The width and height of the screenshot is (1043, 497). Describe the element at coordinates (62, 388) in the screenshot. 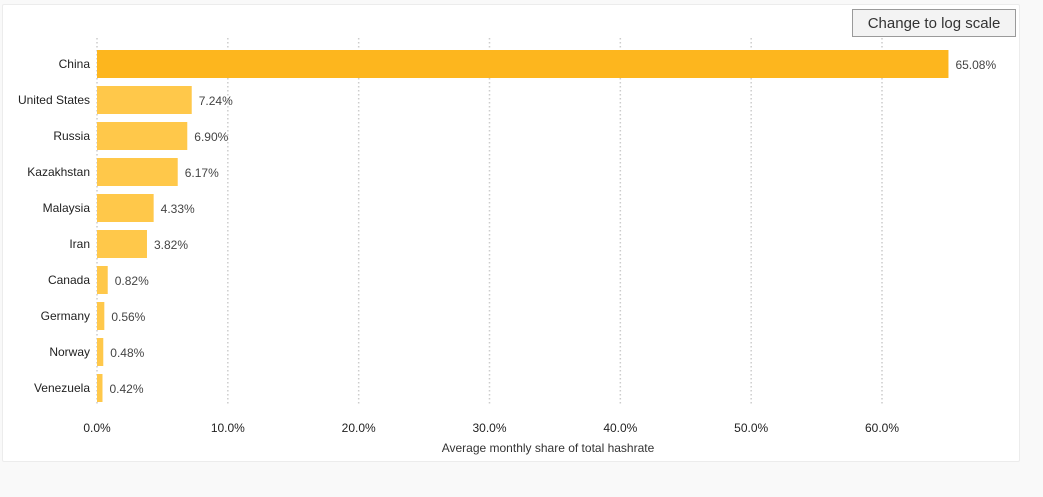

I see `category-label: Venezuela` at that location.